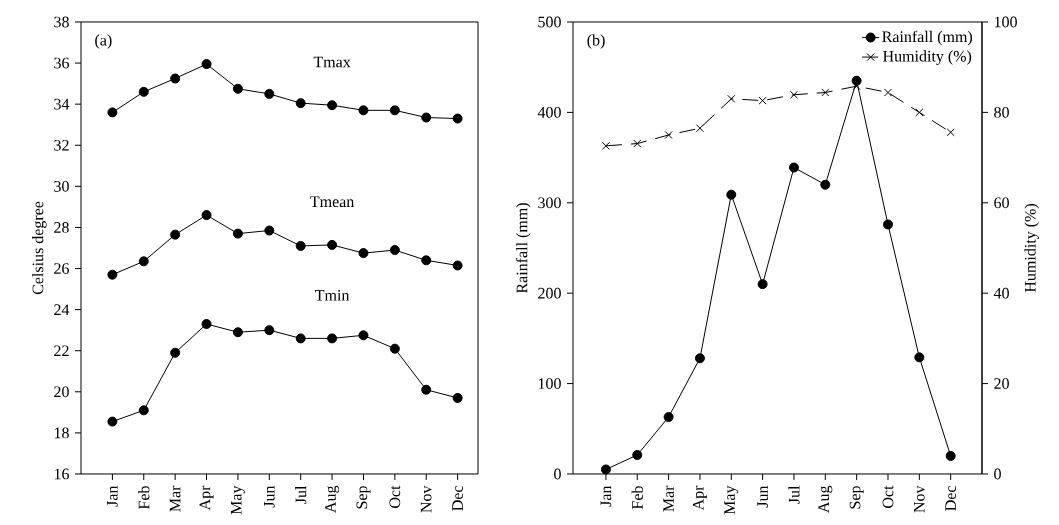  What do you see at coordinates (62, 63) in the screenshot?
I see `y-tick-label: 36` at bounding box center [62, 63].